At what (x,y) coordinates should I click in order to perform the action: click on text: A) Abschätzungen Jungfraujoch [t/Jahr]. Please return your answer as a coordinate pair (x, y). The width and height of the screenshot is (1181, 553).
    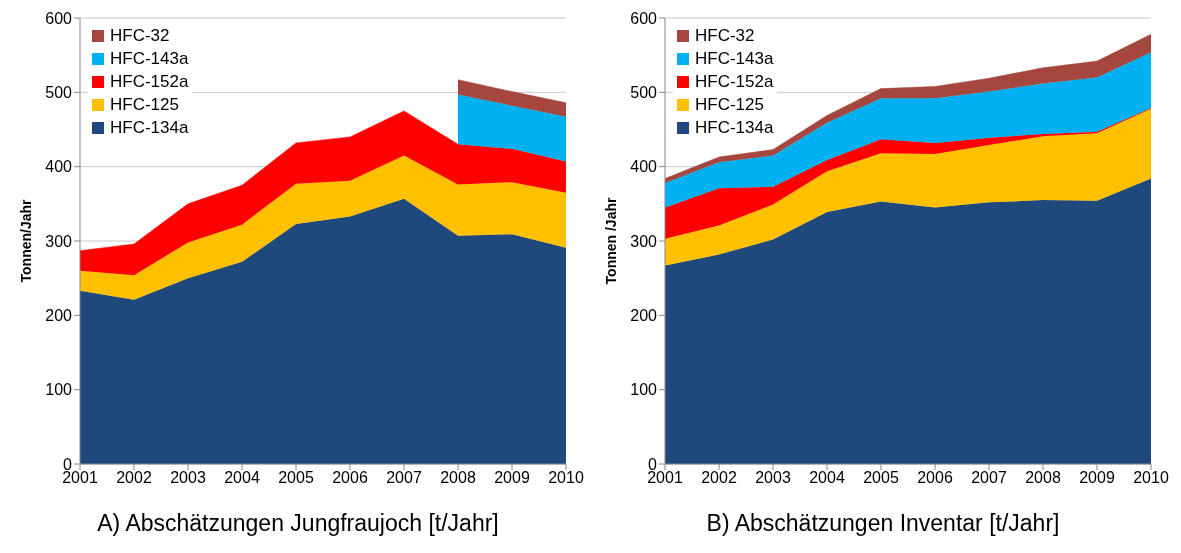
    Looking at the image, I should click on (298, 523).